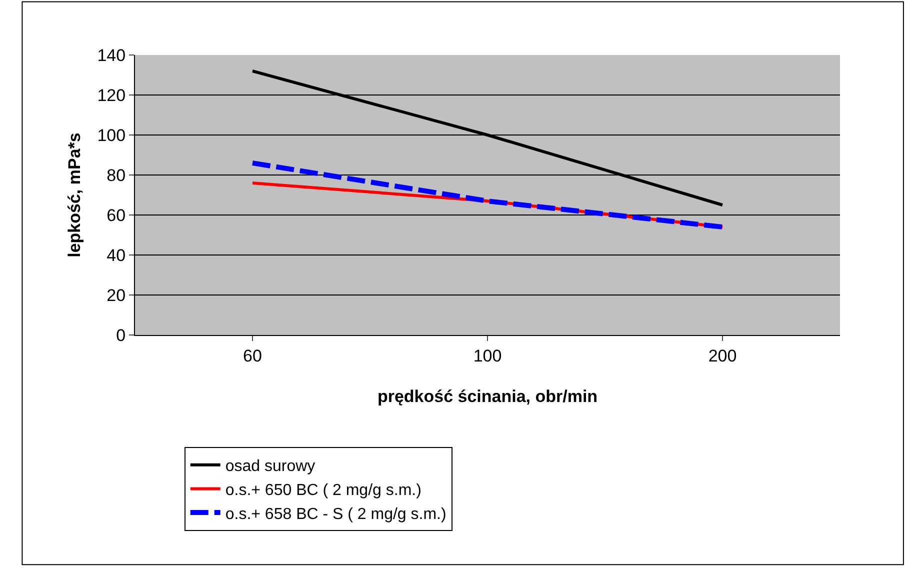  I want to click on legend-label: osad surowy, so click(270, 467).